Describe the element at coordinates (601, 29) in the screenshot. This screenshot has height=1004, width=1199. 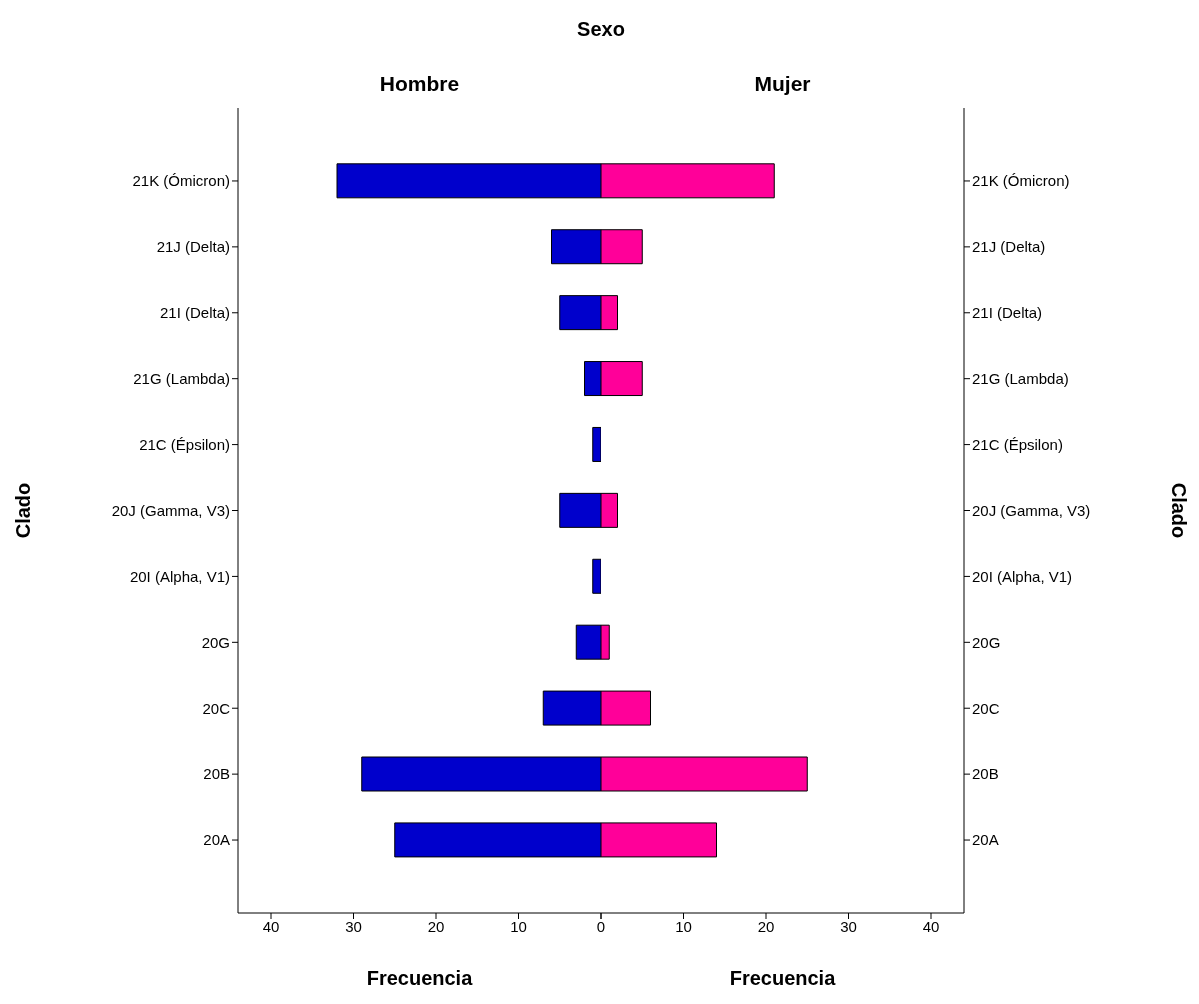
I see `text: Sexo` at that location.